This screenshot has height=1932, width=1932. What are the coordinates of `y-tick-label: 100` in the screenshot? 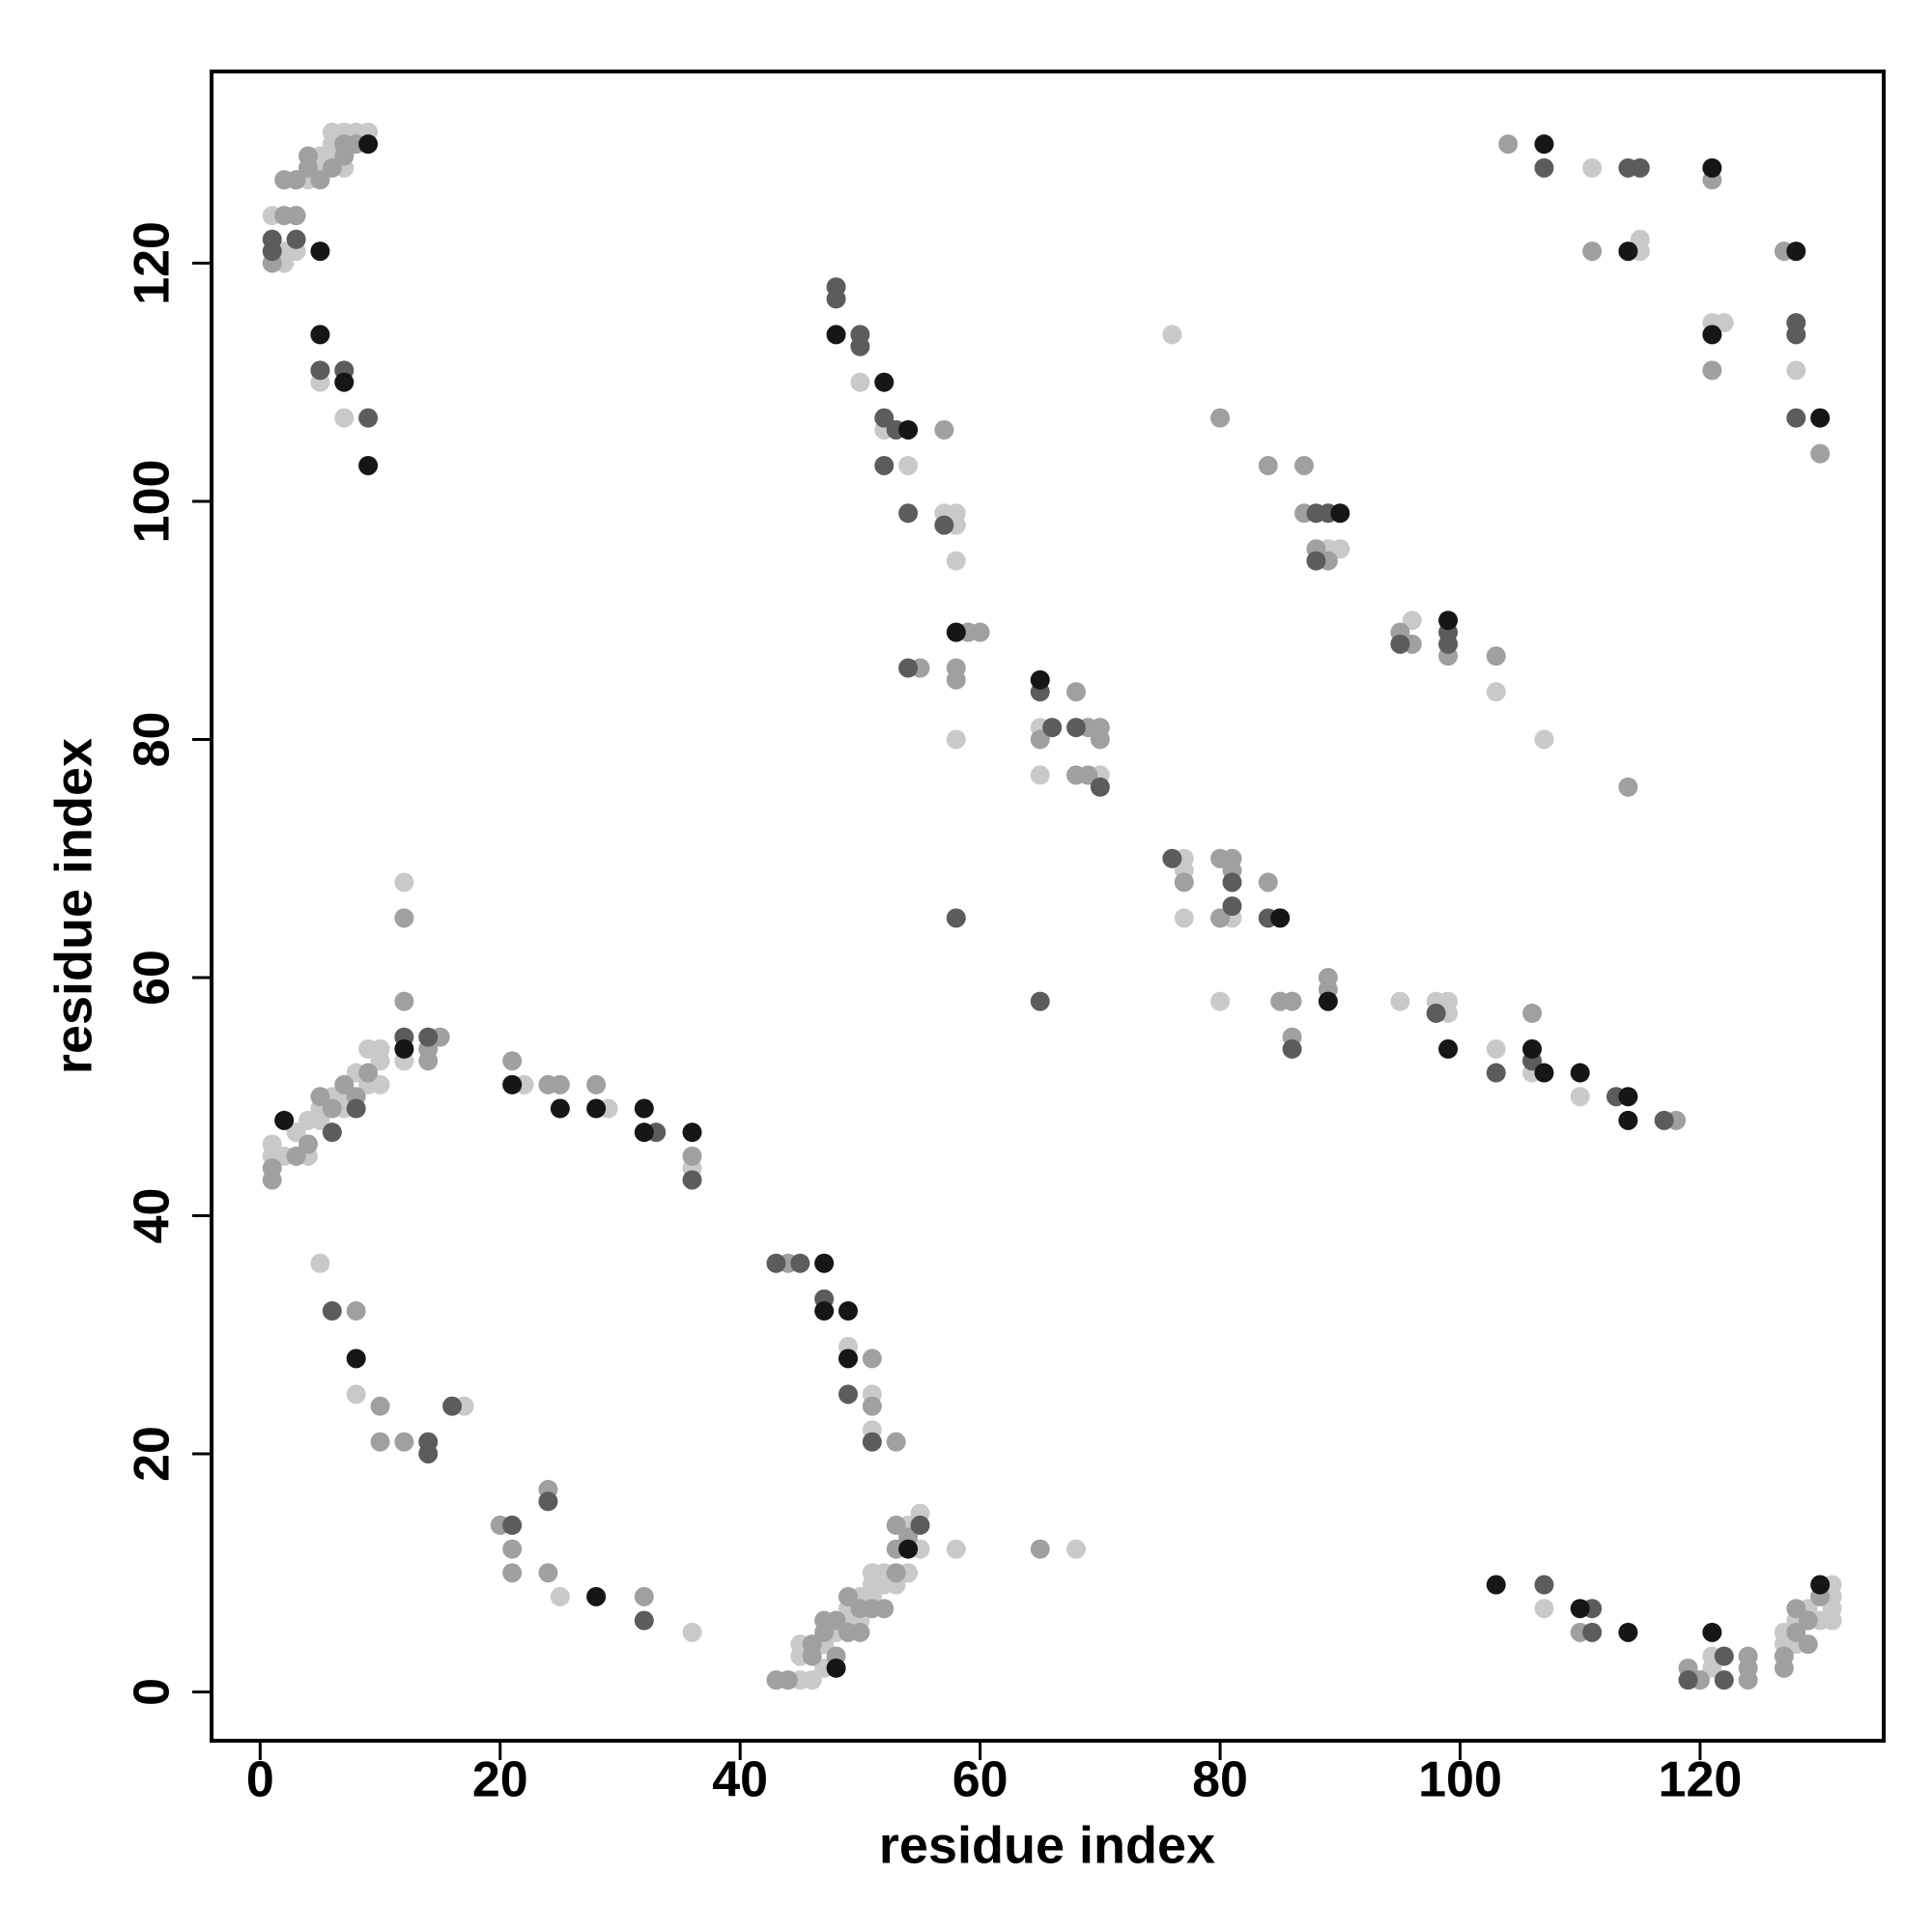 It's located at (153, 502).